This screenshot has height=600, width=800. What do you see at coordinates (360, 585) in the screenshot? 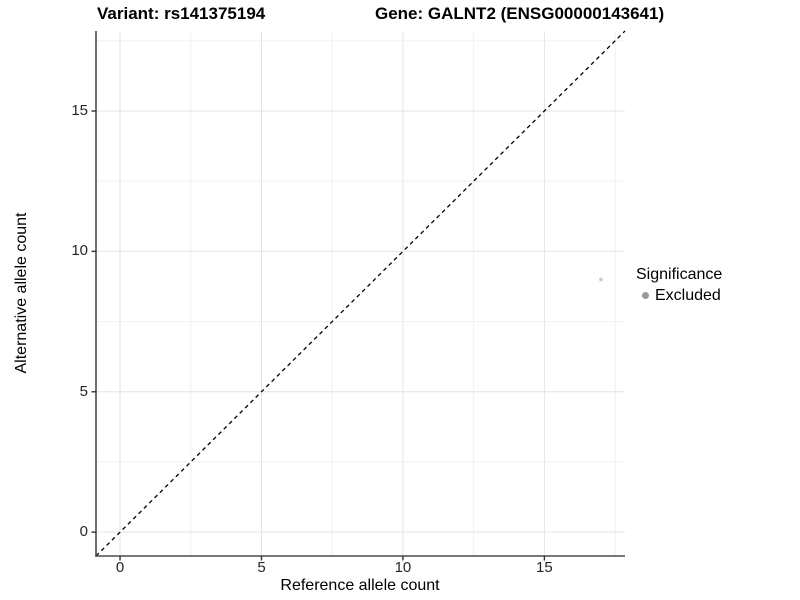
I see `x-axis-title: Reference allele count` at bounding box center [360, 585].